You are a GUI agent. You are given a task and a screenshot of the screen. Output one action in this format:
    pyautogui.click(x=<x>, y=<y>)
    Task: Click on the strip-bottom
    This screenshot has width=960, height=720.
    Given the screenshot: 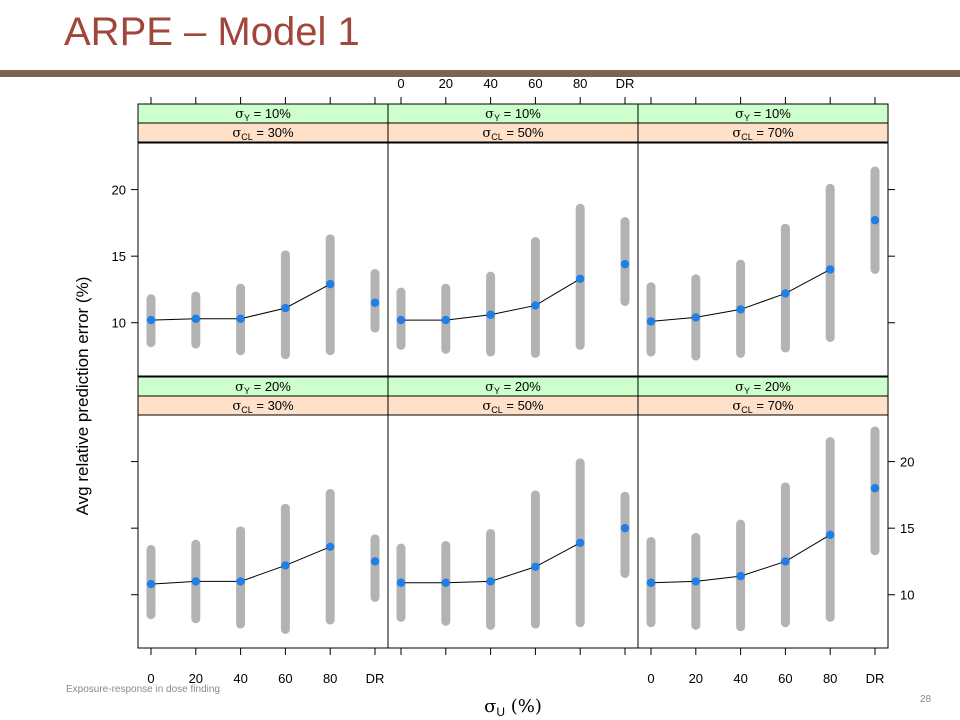 What is the action you would take?
    pyautogui.click(x=763, y=132)
    